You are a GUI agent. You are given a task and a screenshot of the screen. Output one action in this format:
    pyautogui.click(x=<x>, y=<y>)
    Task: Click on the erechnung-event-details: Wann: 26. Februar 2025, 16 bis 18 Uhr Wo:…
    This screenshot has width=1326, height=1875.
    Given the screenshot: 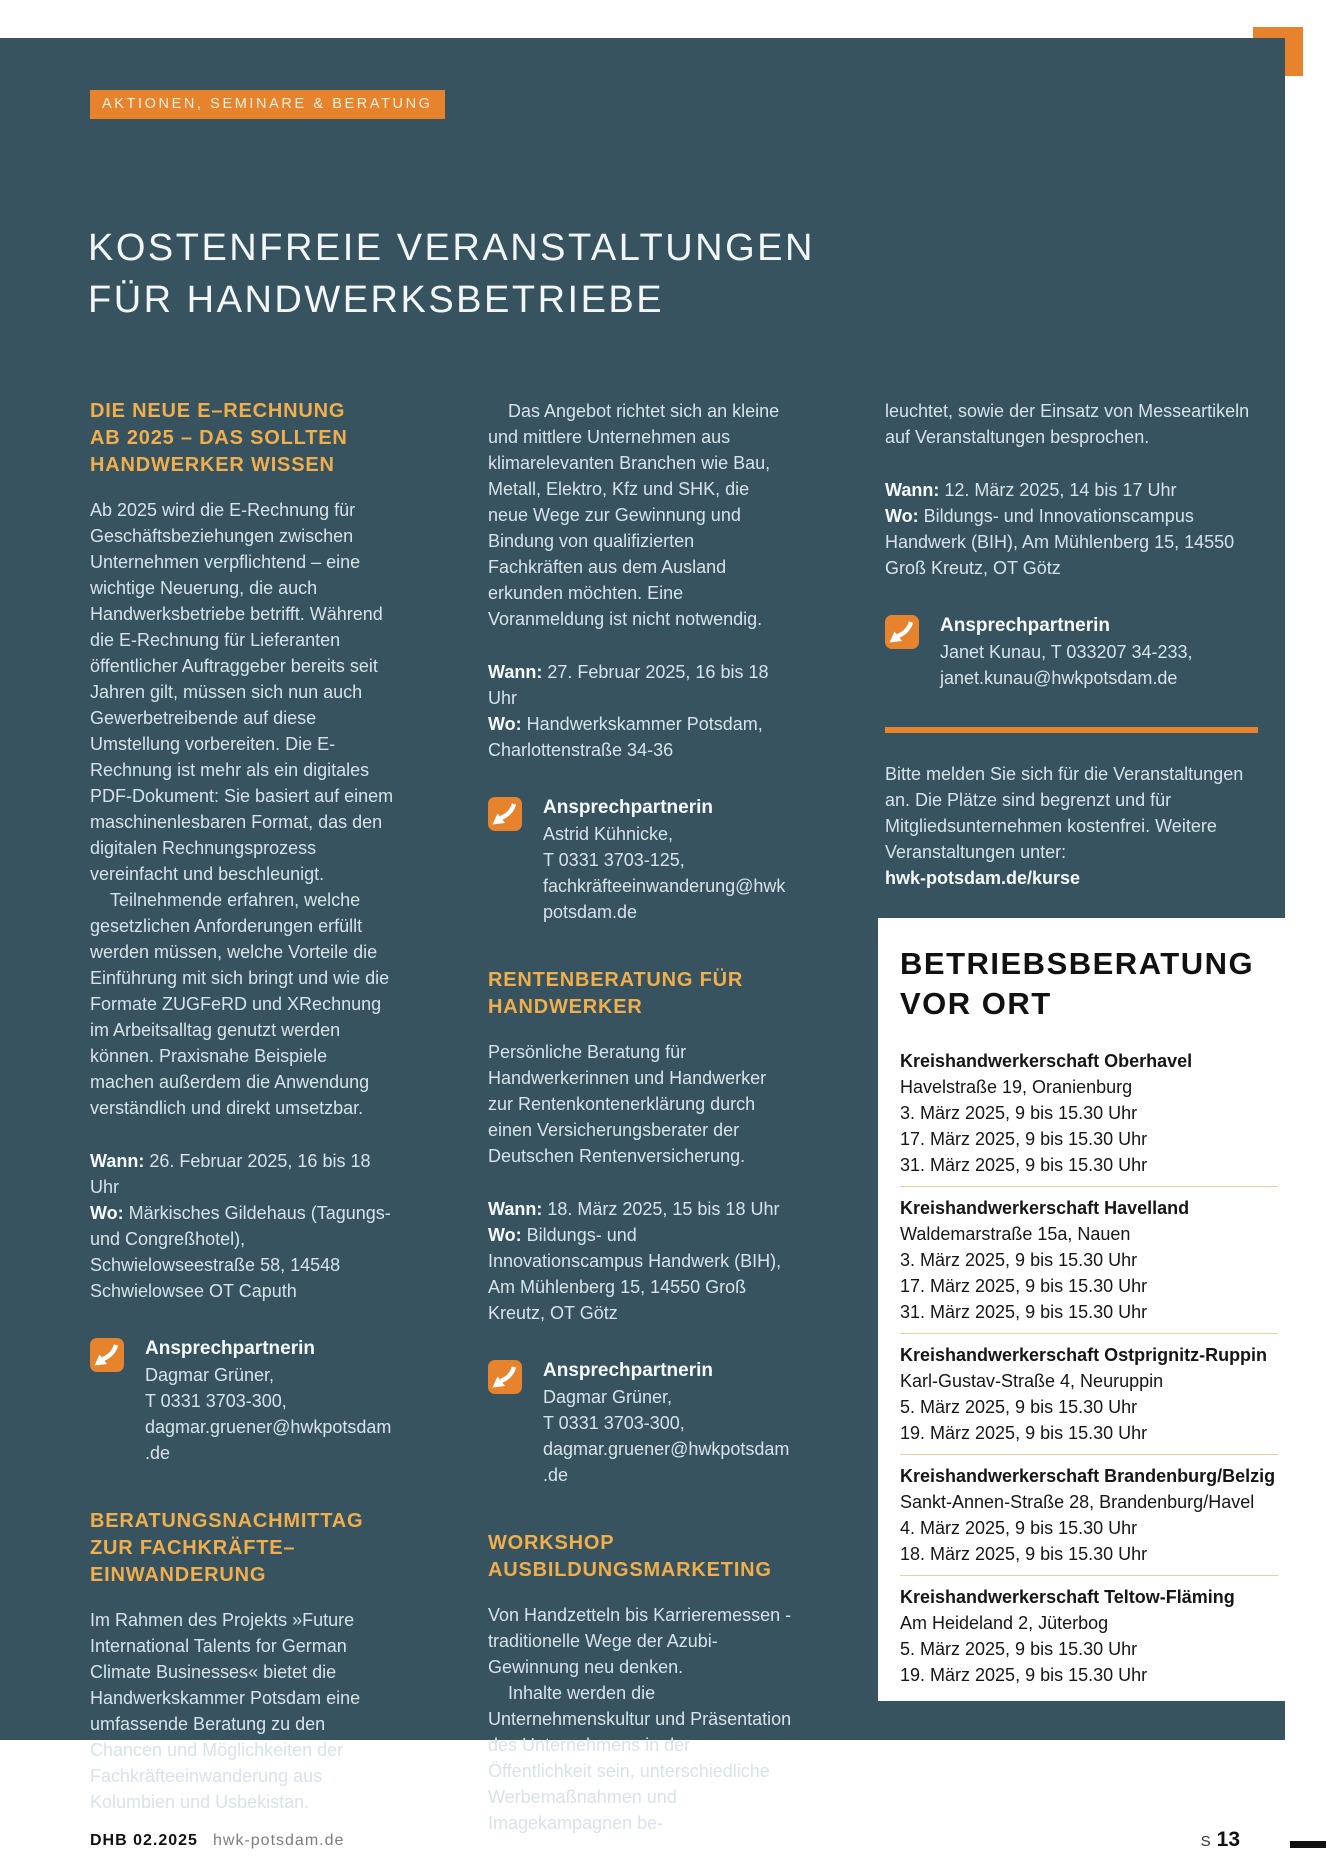 What is the action you would take?
    pyautogui.click(x=242, y=1226)
    